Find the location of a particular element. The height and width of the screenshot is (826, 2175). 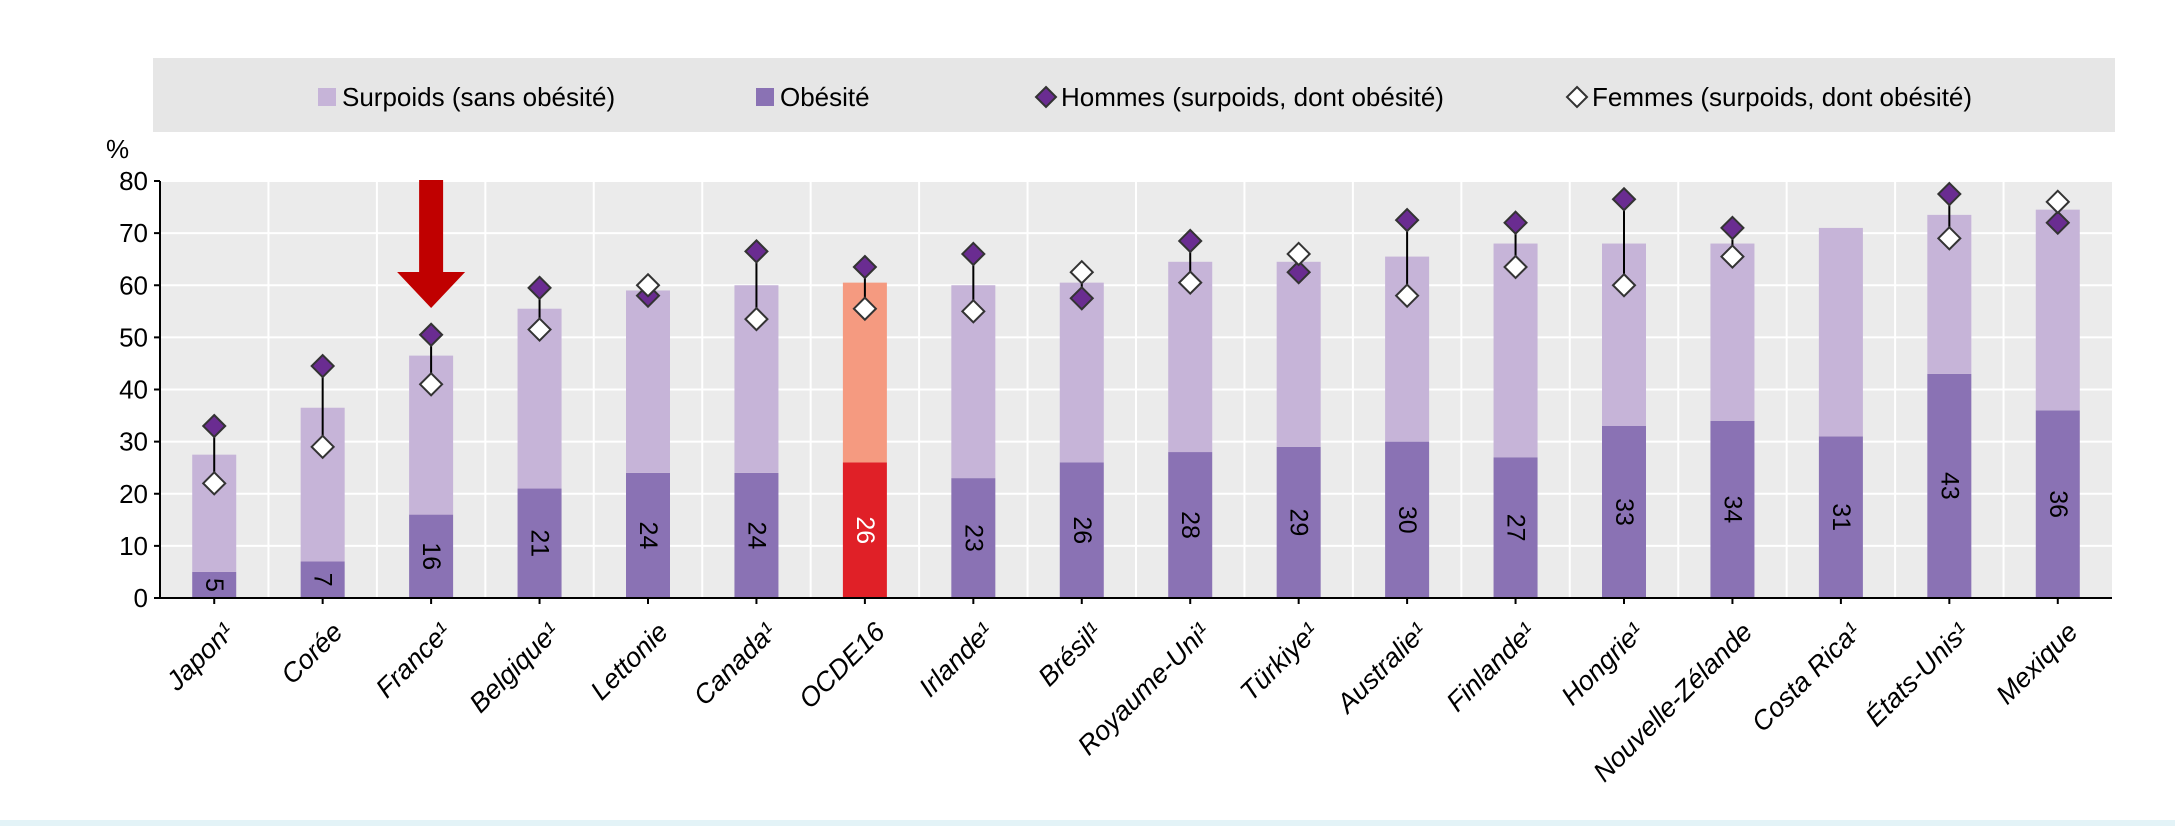

data-label-obesity: 7 is located at coordinates (323, 580).